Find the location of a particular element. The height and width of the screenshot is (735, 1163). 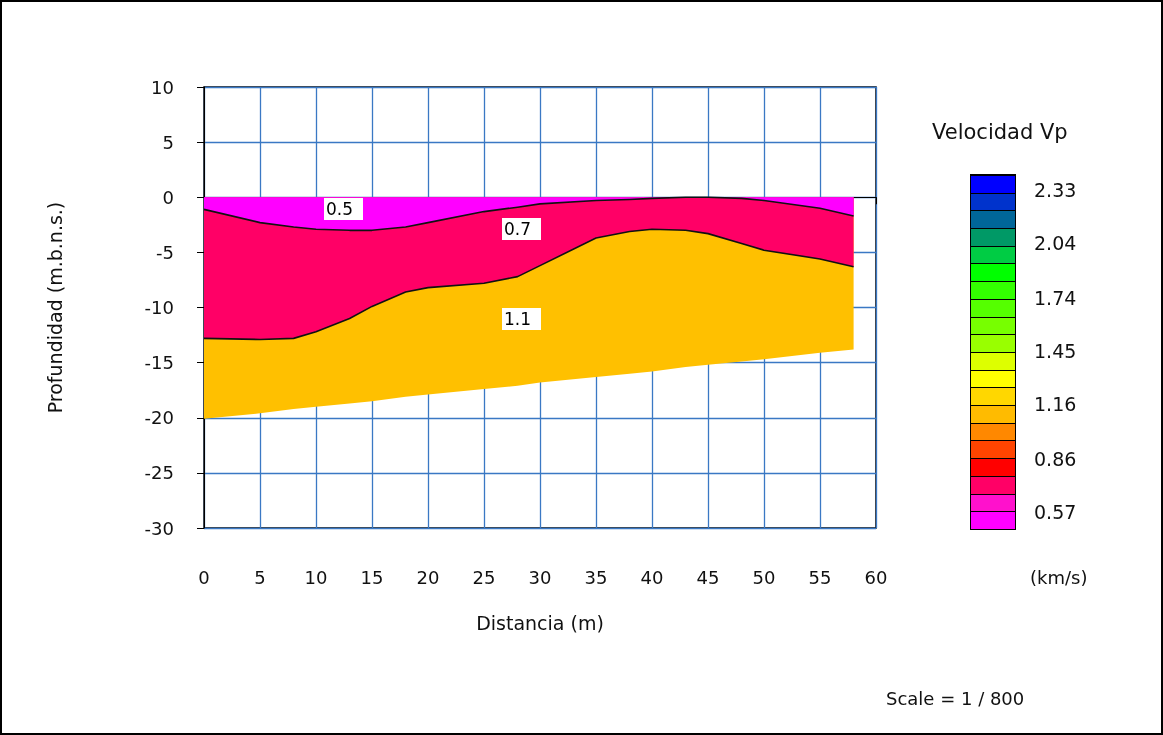

x-tick-label: 30 is located at coordinates (540, 577).